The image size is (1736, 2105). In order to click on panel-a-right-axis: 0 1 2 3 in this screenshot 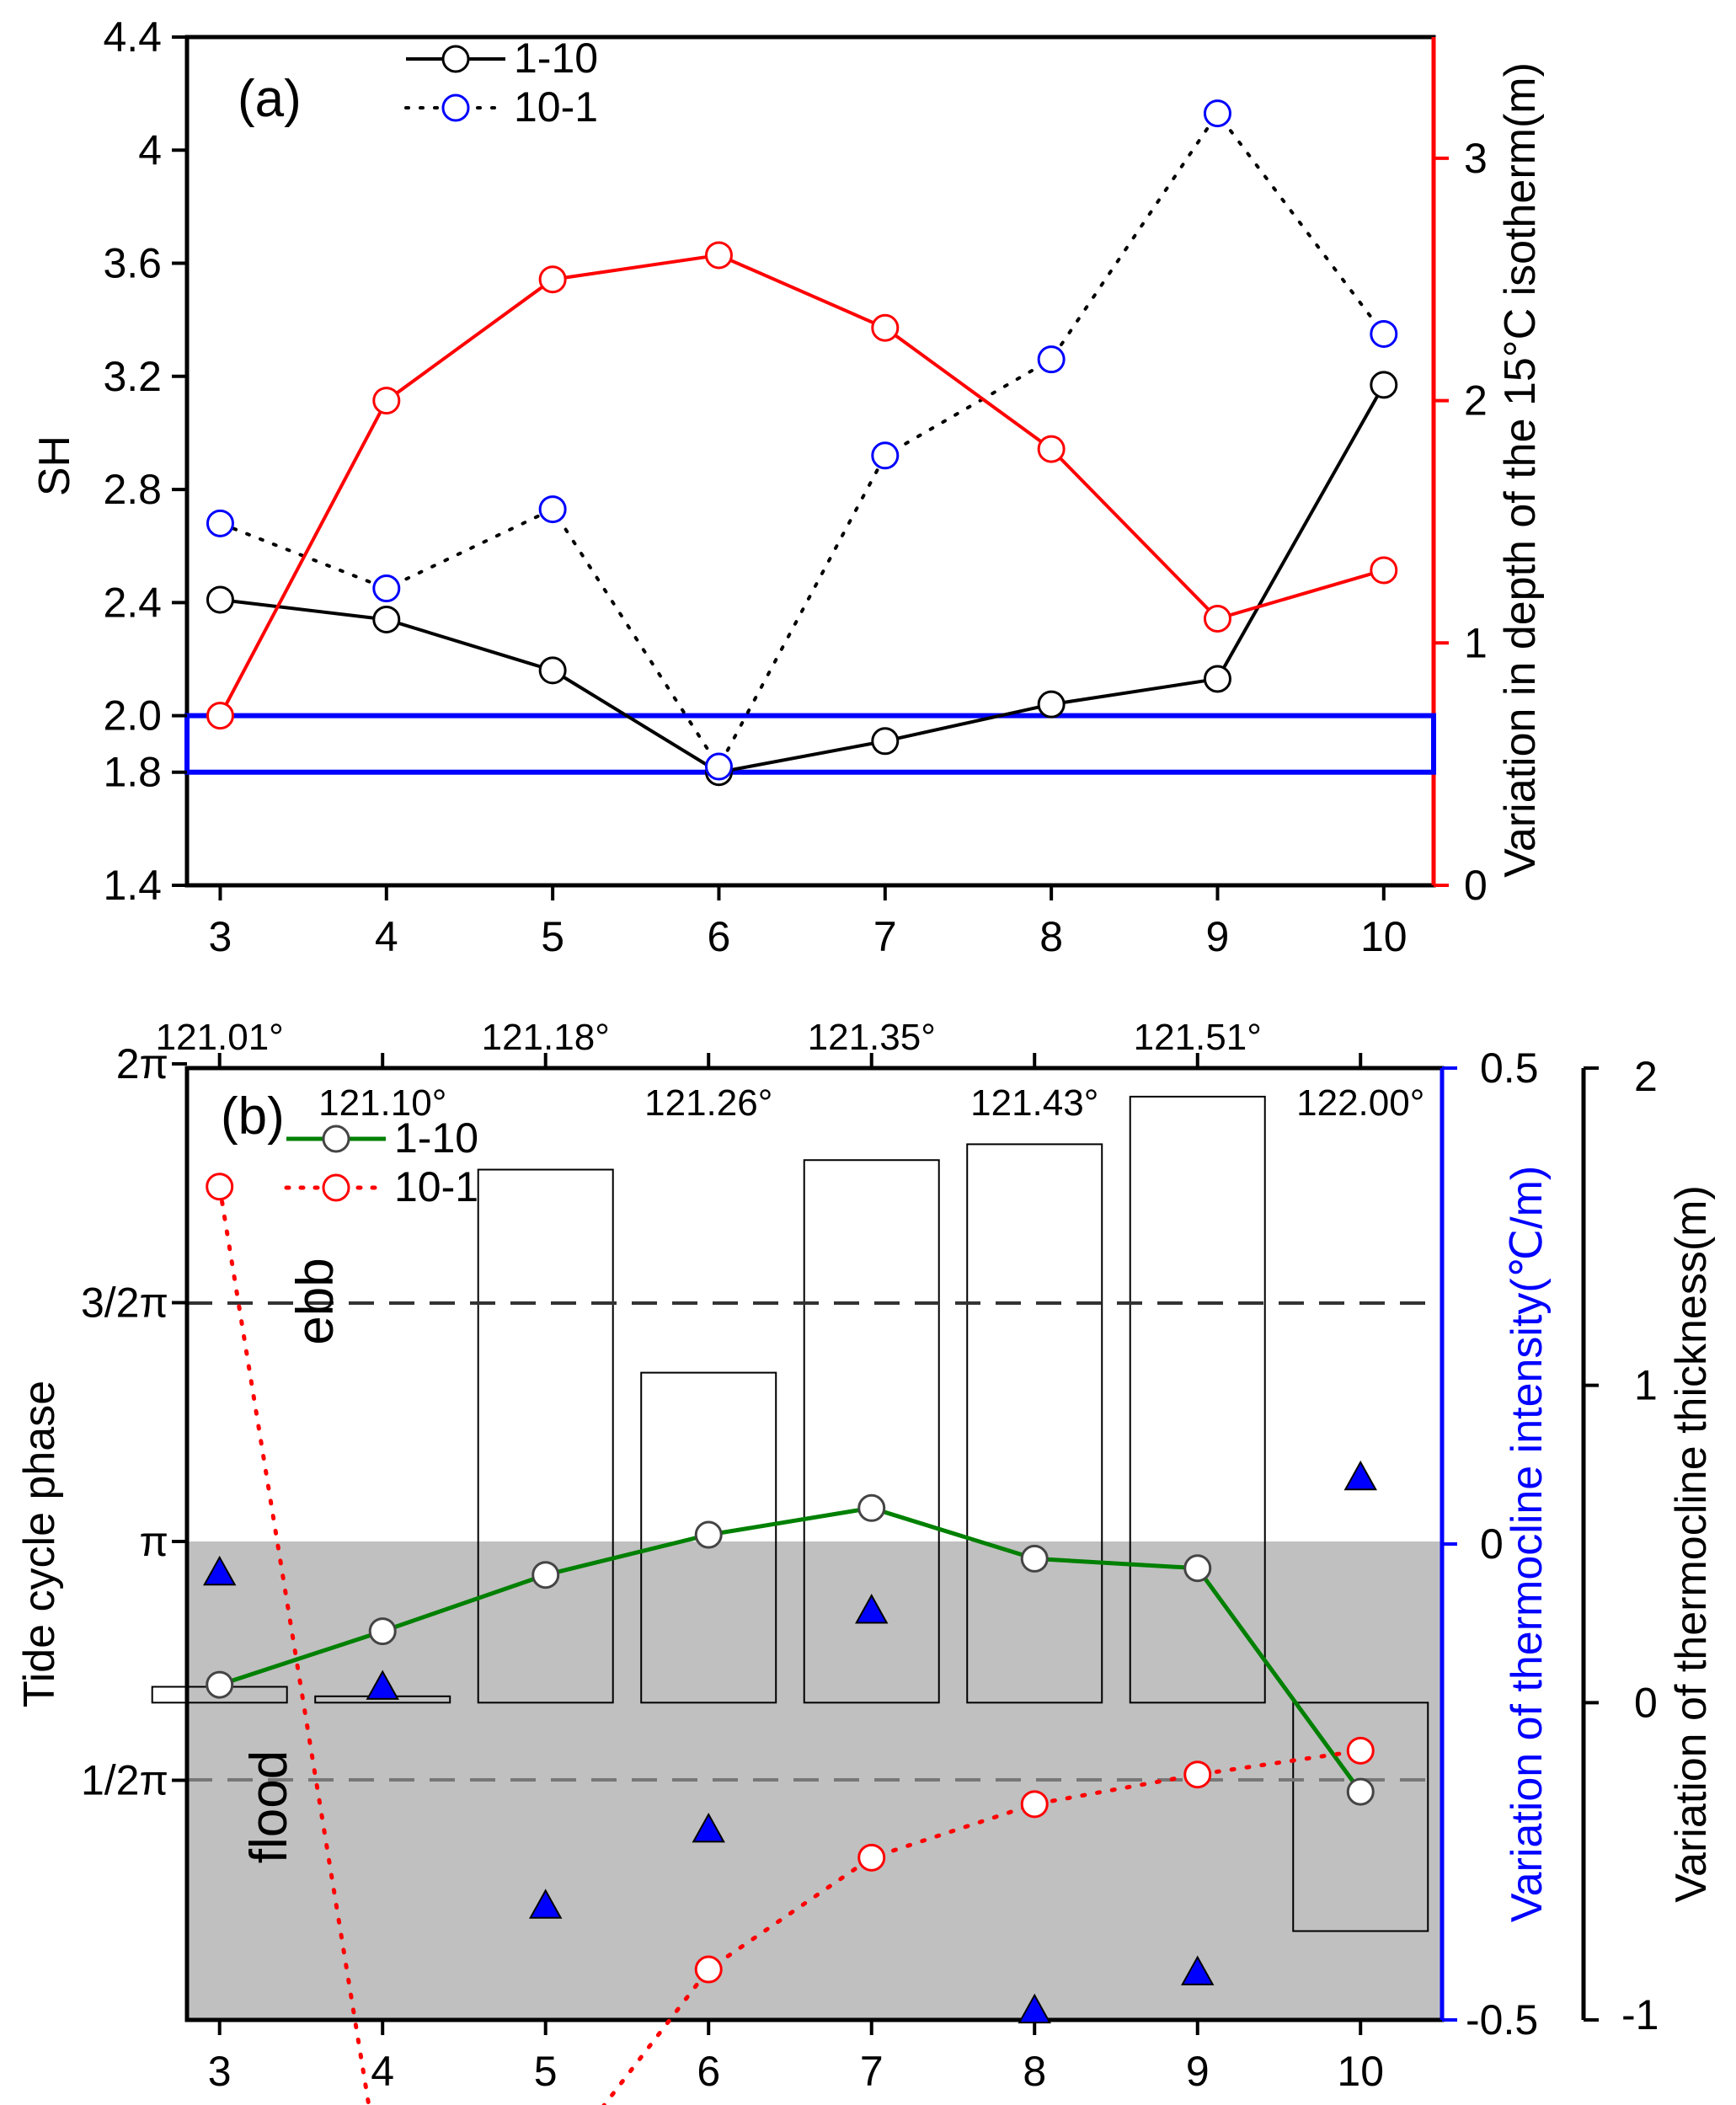, I will do `click(1461, 522)`.